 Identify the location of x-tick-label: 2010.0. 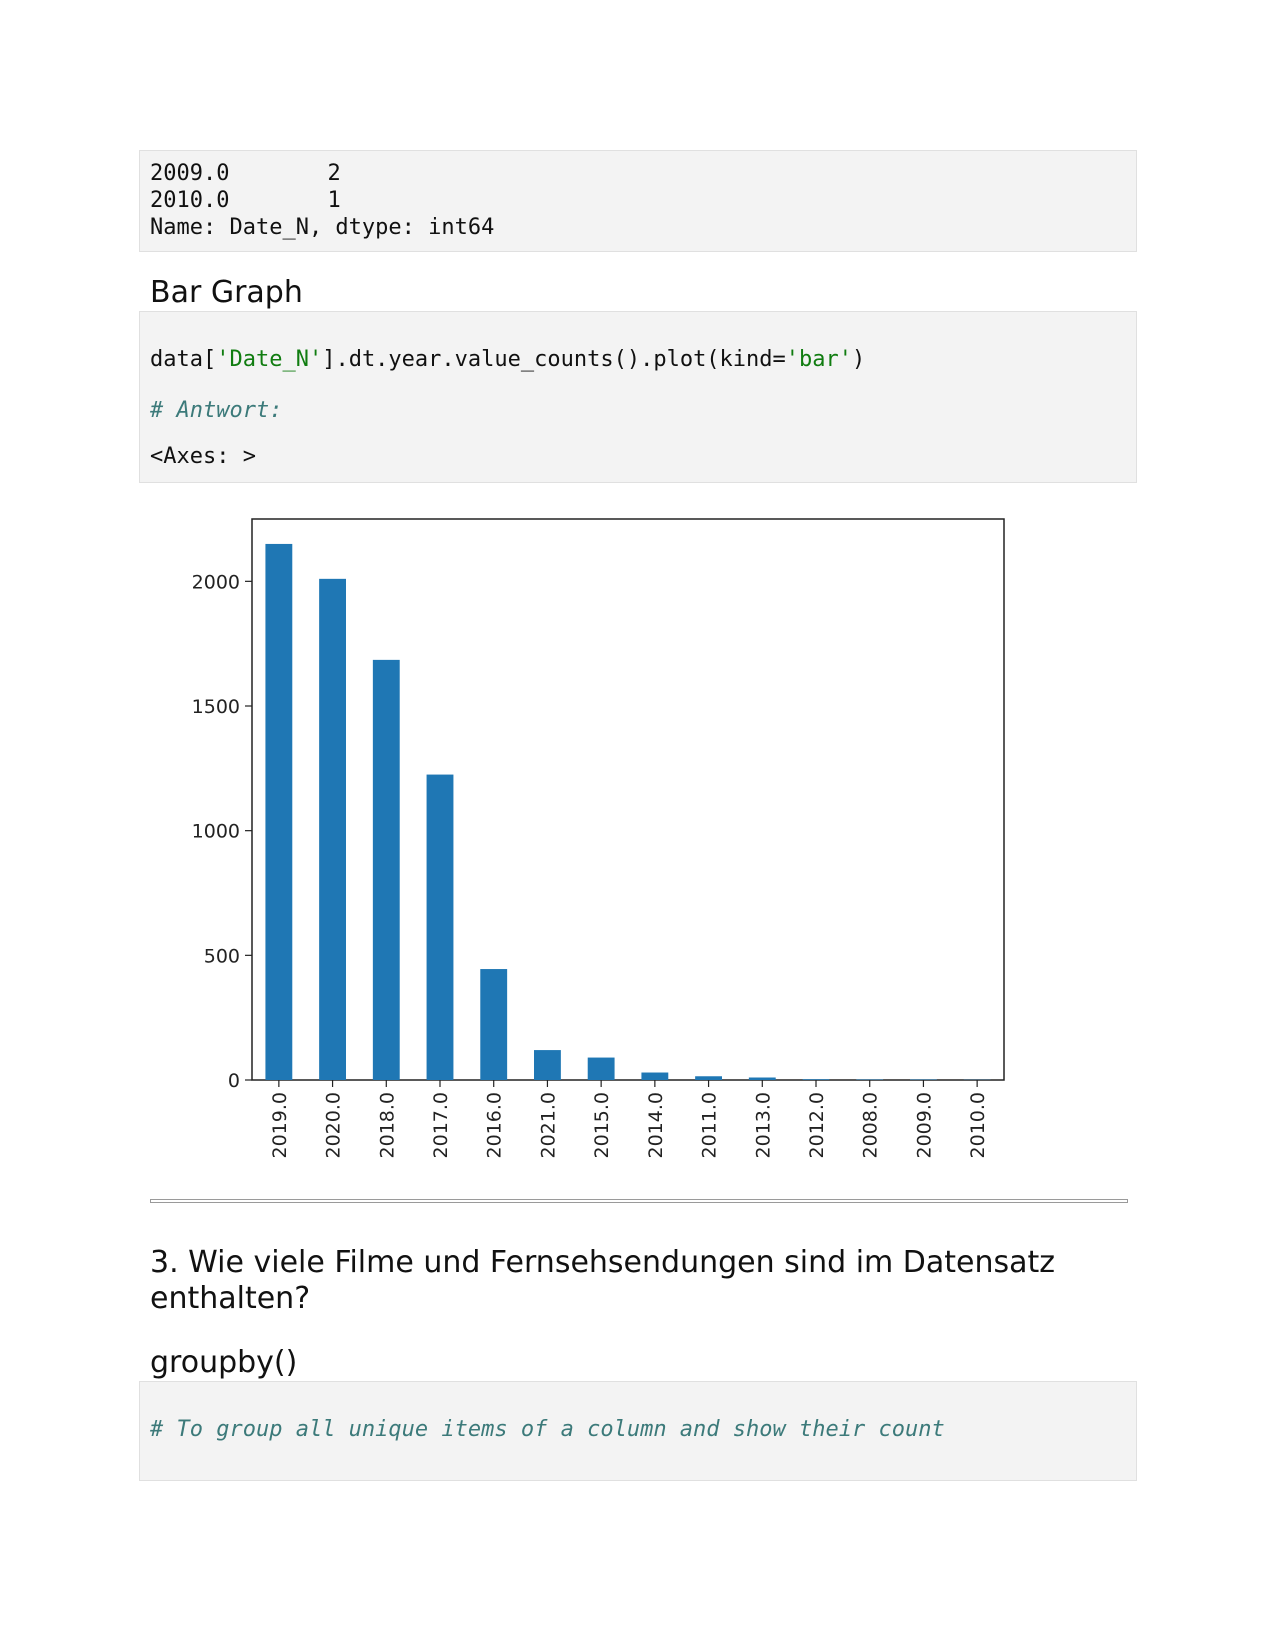
(978, 1125).